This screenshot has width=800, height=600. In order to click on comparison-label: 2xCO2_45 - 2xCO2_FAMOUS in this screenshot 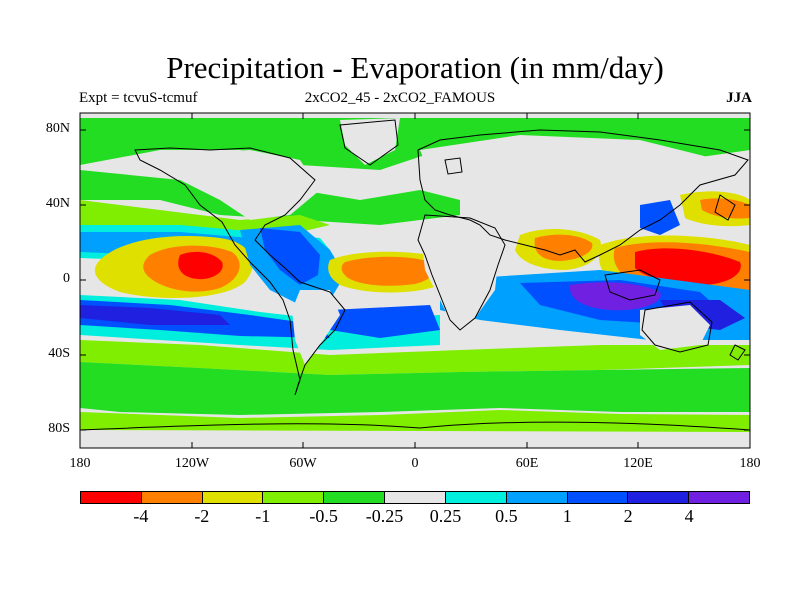, I will do `click(400, 98)`.